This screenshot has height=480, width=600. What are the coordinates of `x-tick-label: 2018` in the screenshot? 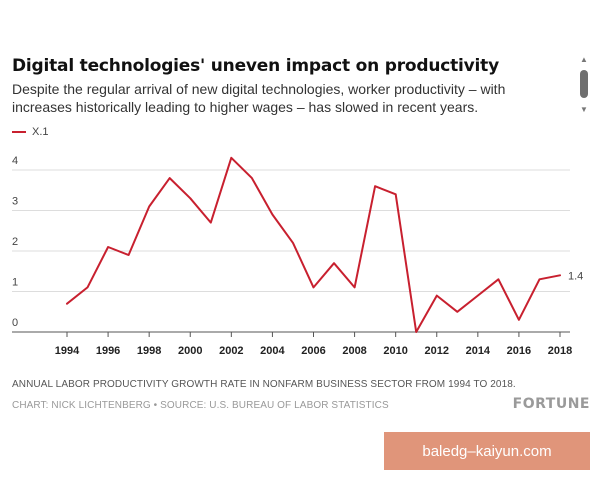 It's located at (560, 351).